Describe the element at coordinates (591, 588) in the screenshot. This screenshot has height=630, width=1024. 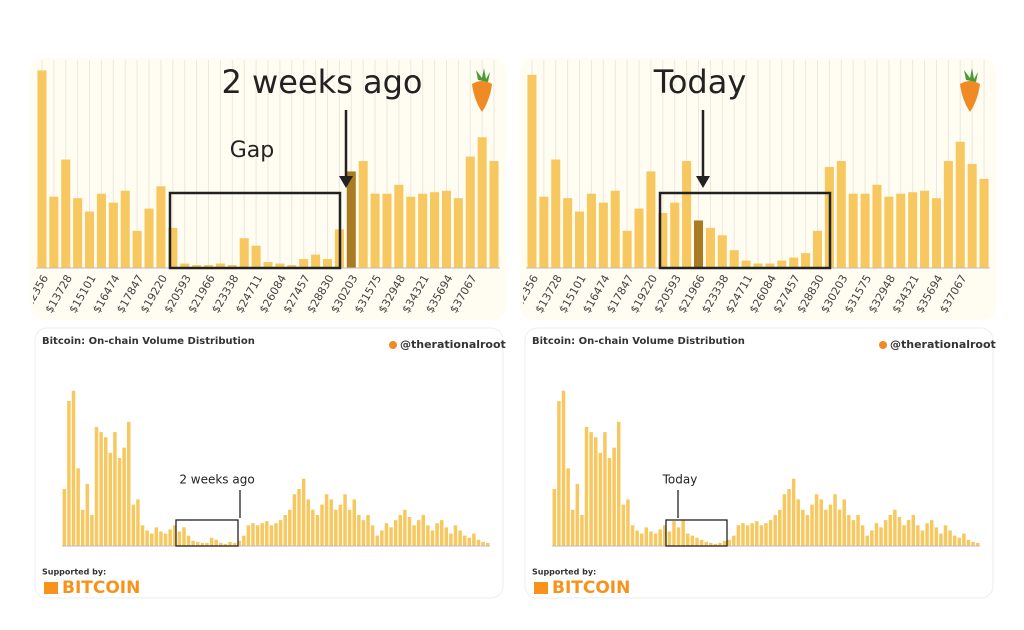
I see `brand: BITCOIN` at that location.